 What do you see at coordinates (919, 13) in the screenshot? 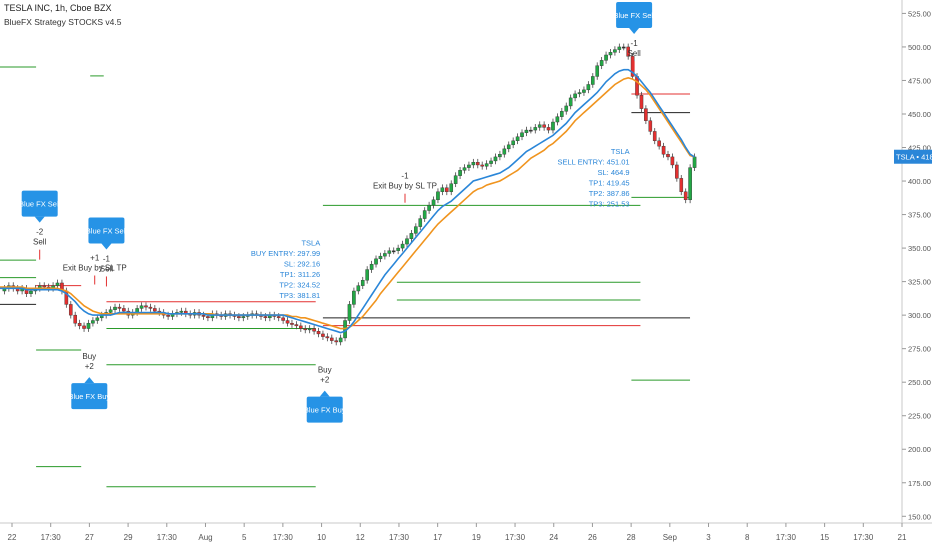
I see `y-tick-label: 525.00` at bounding box center [919, 13].